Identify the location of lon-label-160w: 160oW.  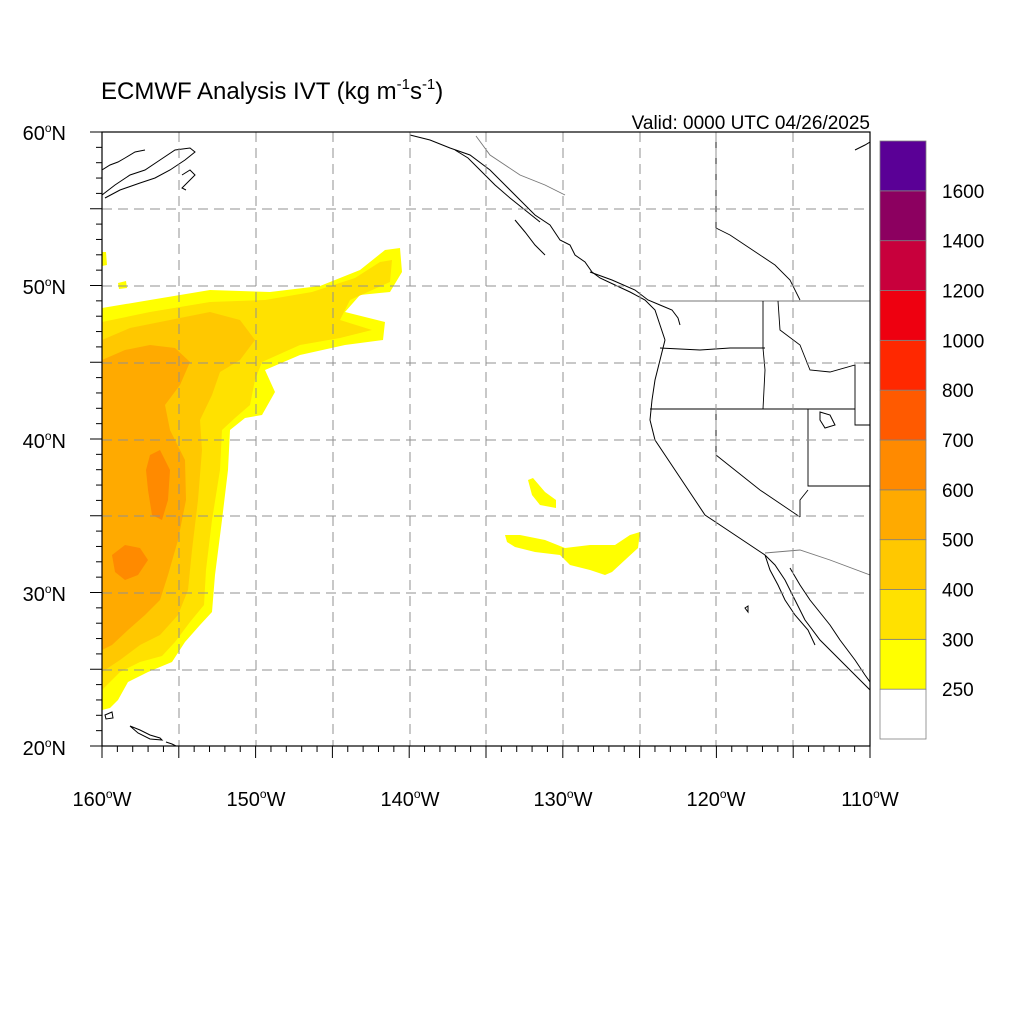
(102, 799).